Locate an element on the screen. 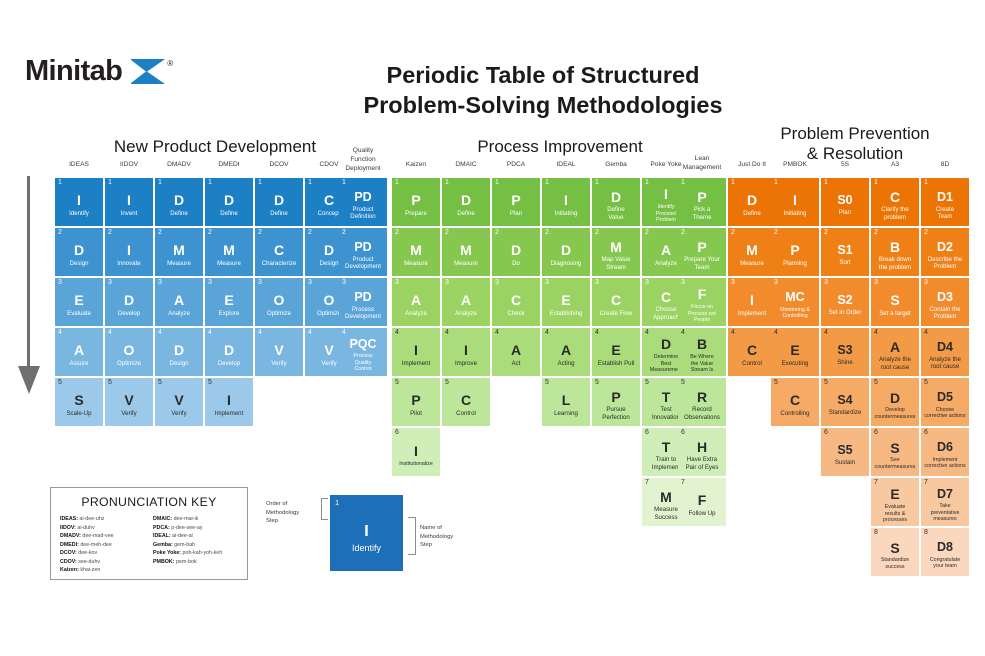  periodic-cell: 2 D Do is located at coordinates (516, 252).